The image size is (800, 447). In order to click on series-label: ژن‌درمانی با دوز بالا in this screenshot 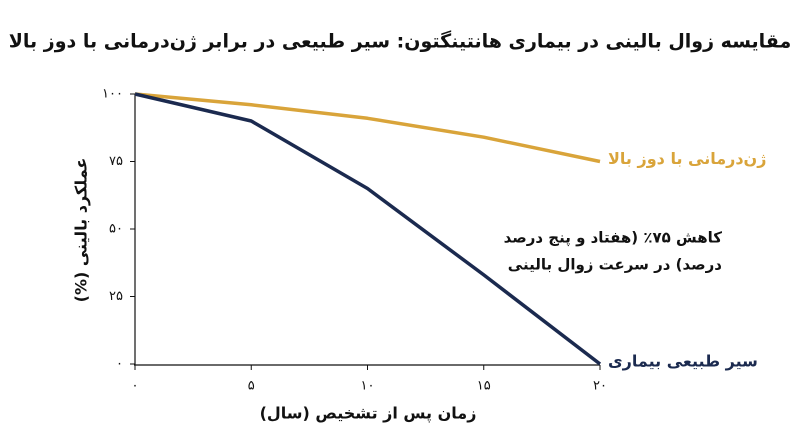, I will do `click(687, 158)`.